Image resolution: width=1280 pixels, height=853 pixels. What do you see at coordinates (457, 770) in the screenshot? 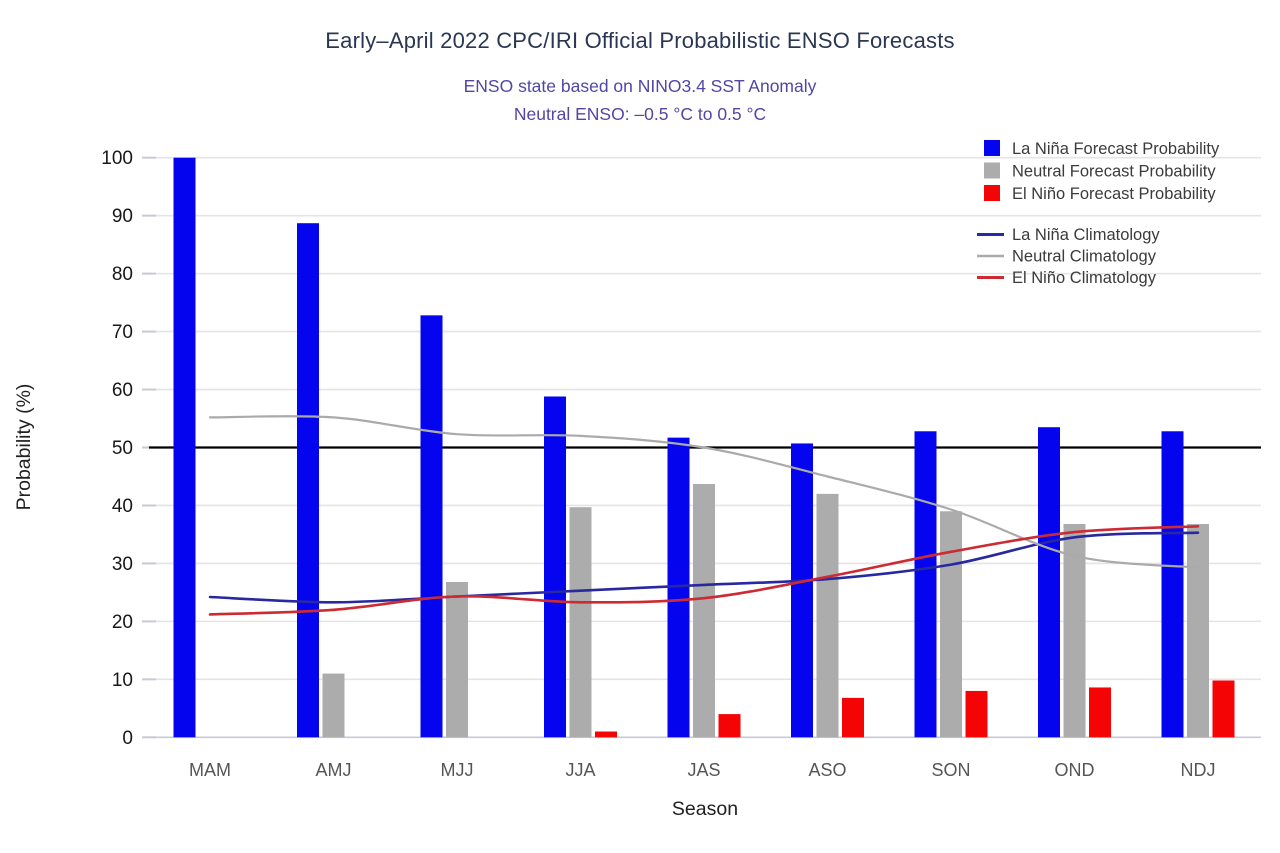
I see `x-tick-label-mjj: MJJ` at bounding box center [457, 770].